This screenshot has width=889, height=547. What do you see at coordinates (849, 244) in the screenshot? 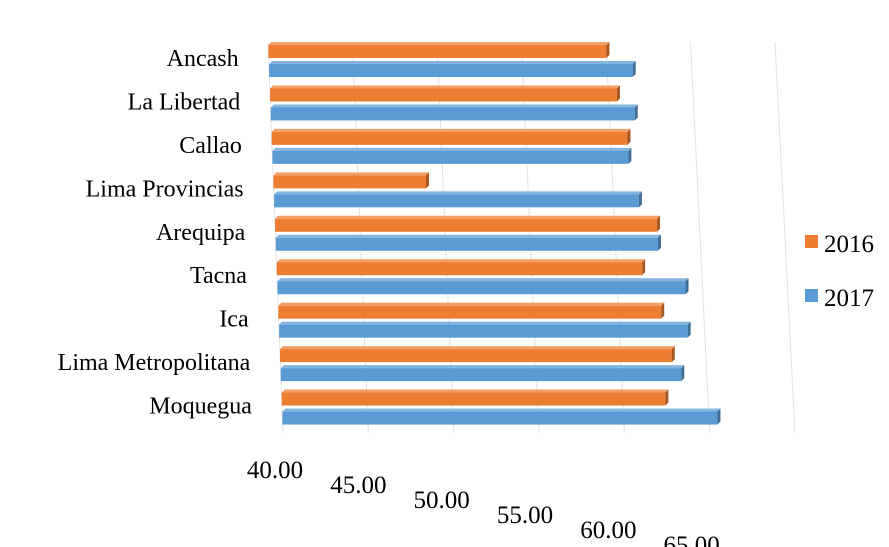
I see `legend-label-2016: 2016` at bounding box center [849, 244].